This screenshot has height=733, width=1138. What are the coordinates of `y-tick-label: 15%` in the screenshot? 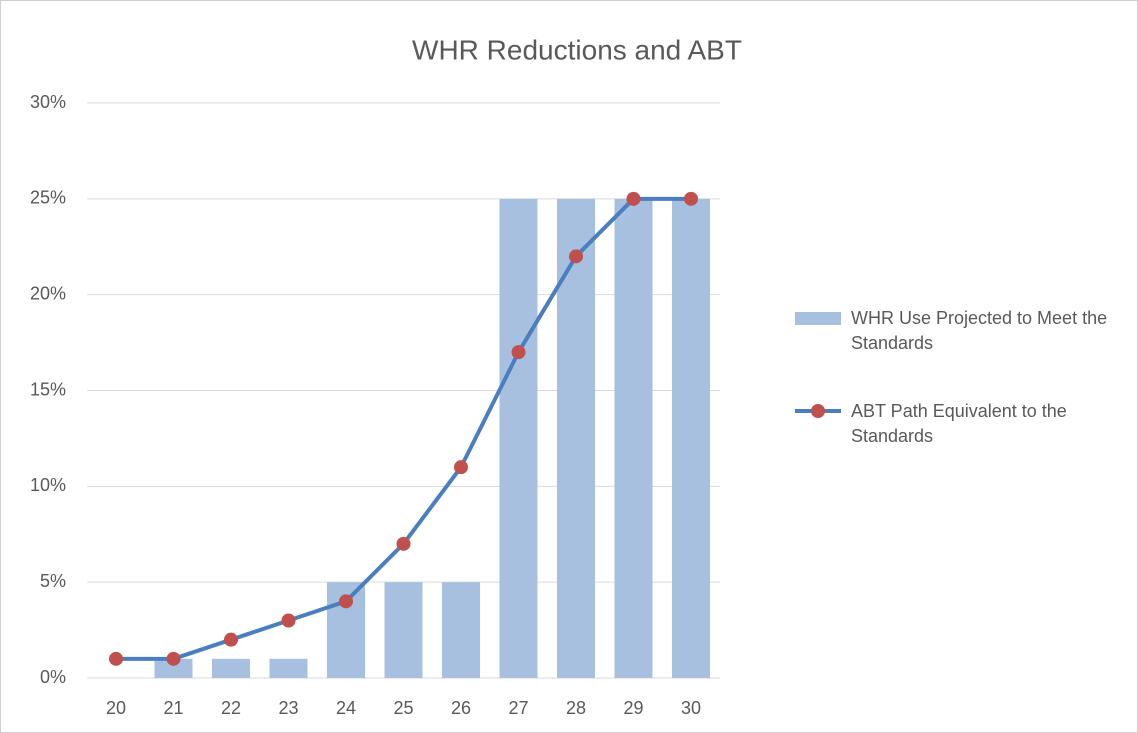 It's located at (48, 389).